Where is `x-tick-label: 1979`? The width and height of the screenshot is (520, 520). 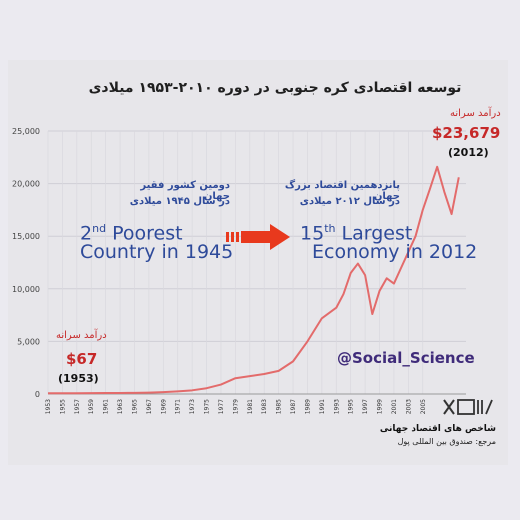
x-tick-label: 1979 is located at coordinates (235, 406).